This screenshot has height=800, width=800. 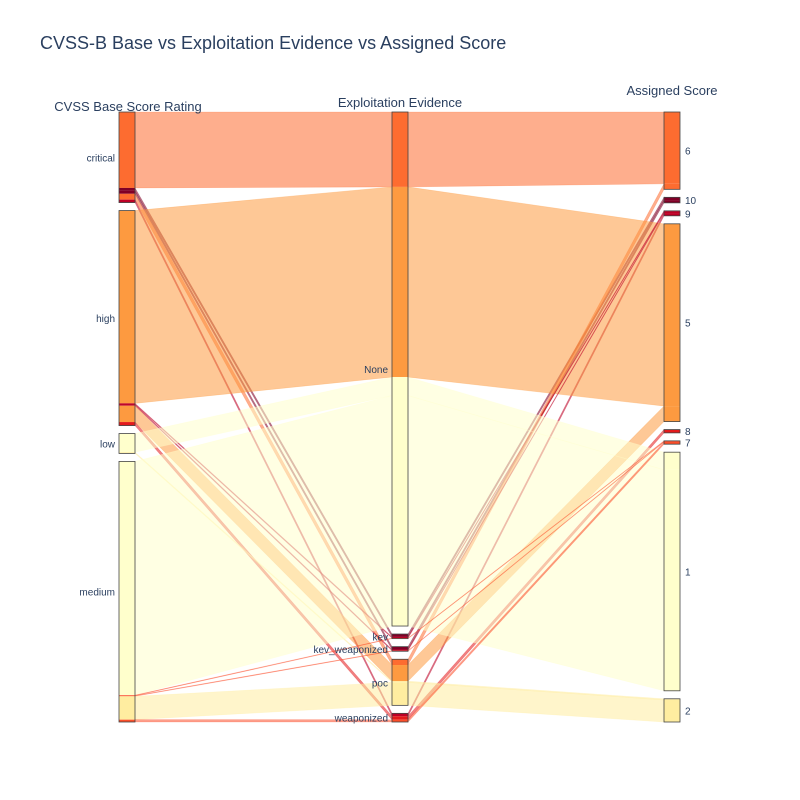 I want to click on dimension-title-0: CVSS Base Score Rating, so click(x=127, y=106).